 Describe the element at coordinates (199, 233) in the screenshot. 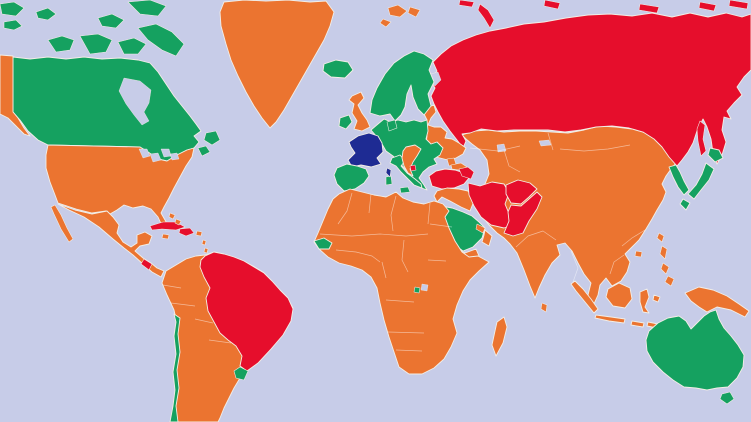

I see `puerto-rico` at that location.